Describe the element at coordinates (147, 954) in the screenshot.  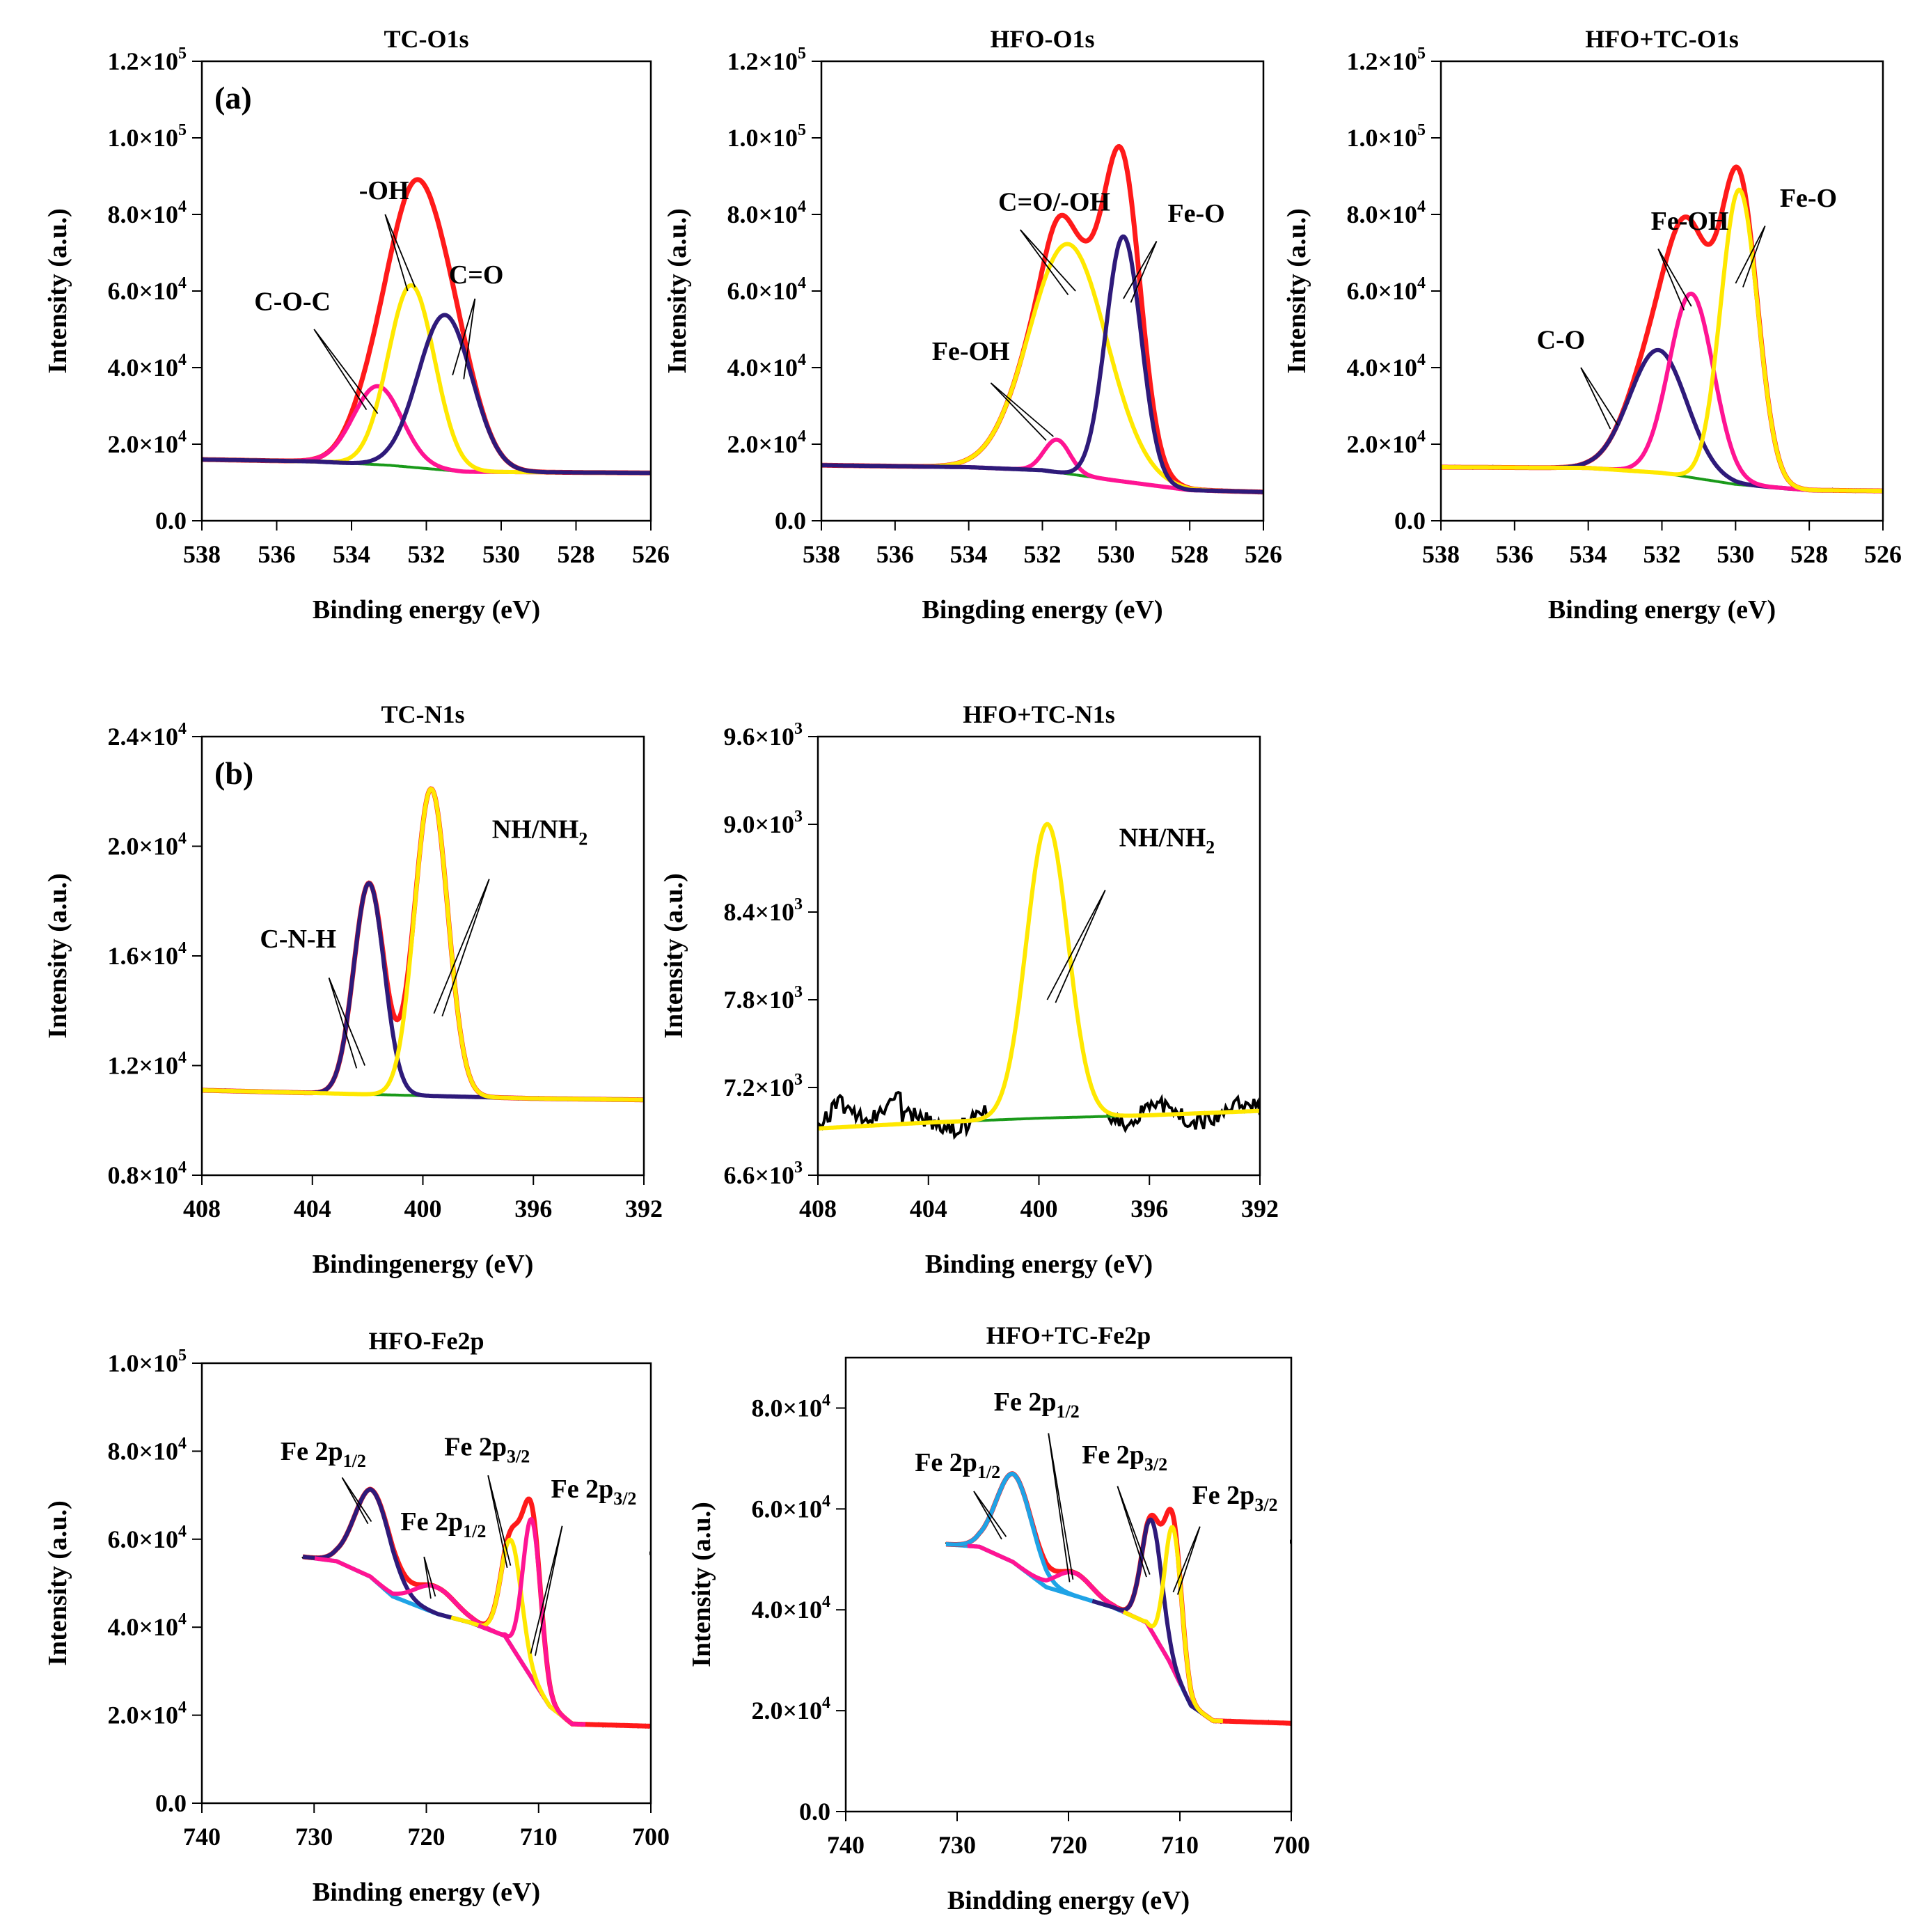
I see `y-tick-label: 1.6×10⁴` at that location.